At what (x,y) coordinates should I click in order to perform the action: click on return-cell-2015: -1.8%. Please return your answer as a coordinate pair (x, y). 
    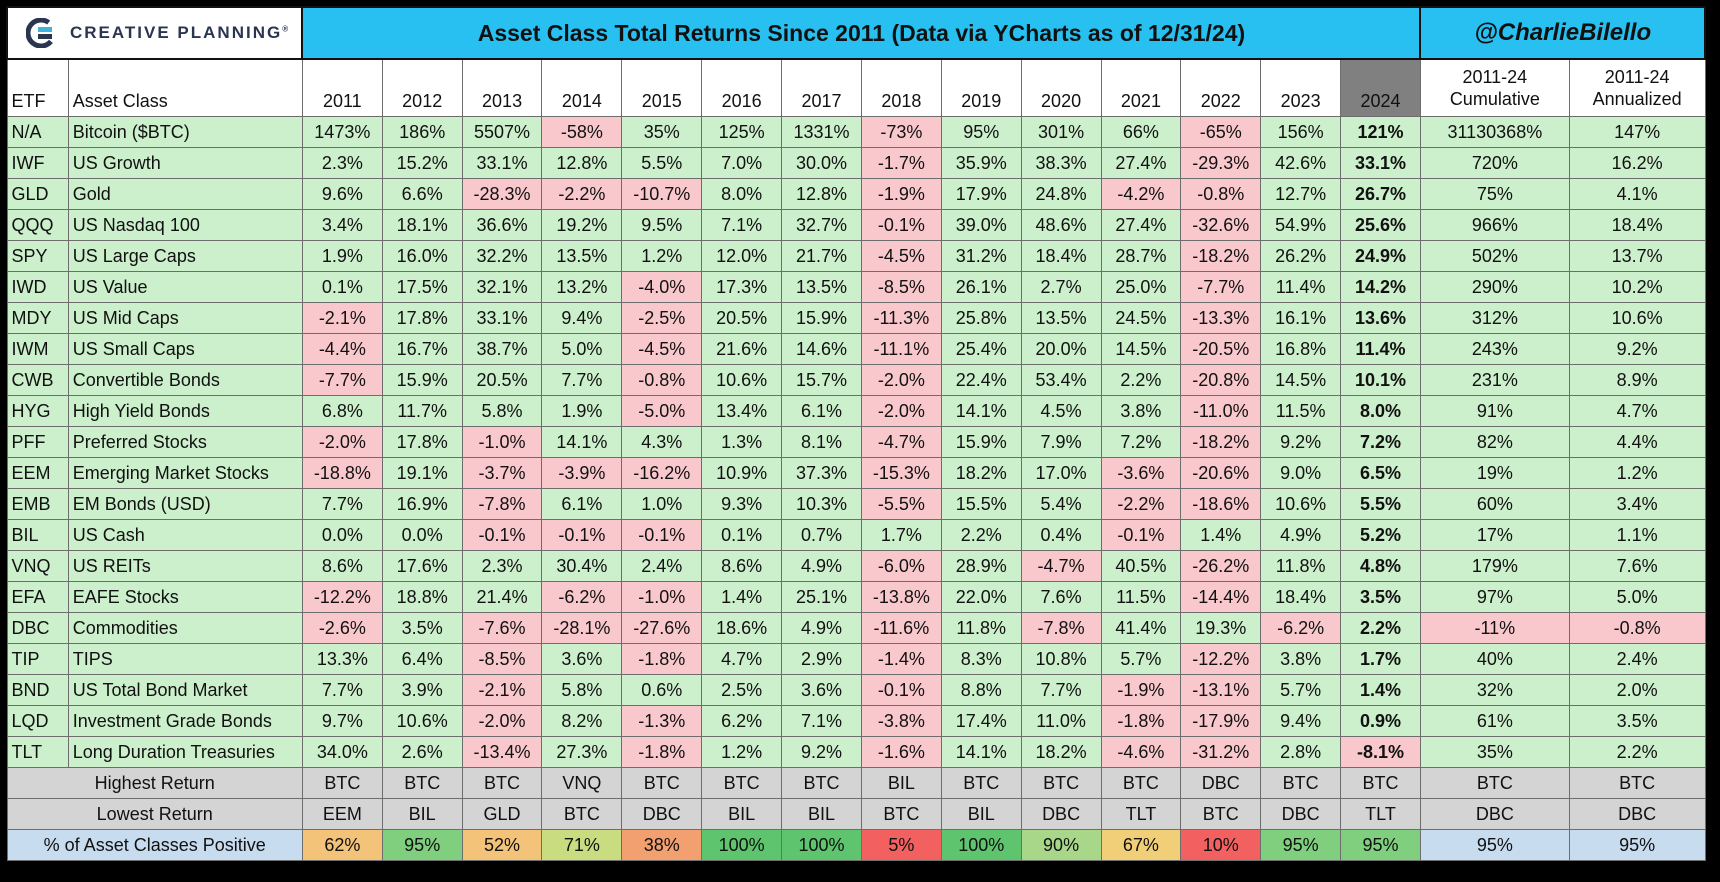
    Looking at the image, I should click on (662, 752).